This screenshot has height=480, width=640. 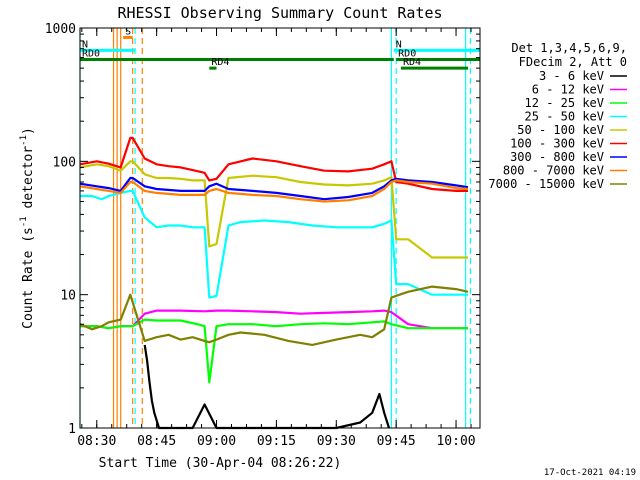 What do you see at coordinates (569, 48) in the screenshot?
I see `legend-header-line-1: Det 1,3,4,5,6,9,` at bounding box center [569, 48].